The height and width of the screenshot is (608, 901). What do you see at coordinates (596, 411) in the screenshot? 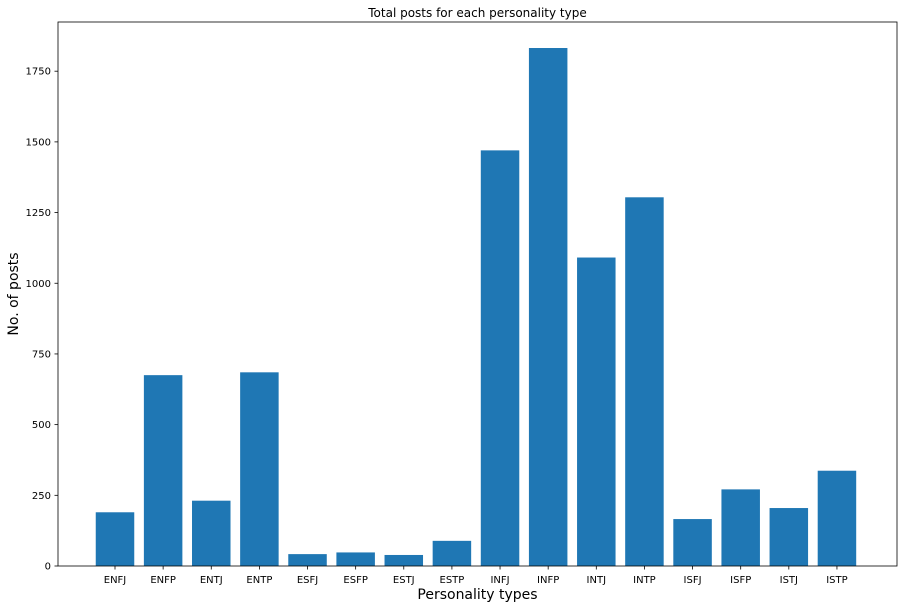
I see `bar-intj` at bounding box center [596, 411].